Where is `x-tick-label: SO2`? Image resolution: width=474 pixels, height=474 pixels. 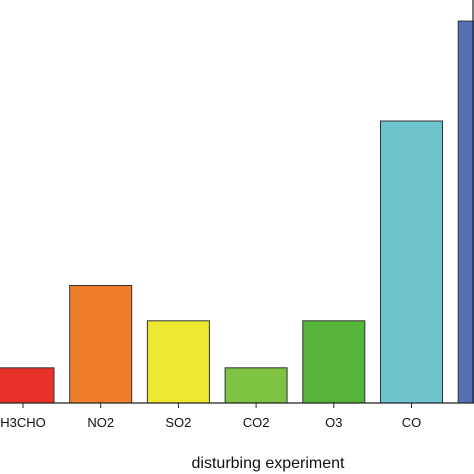 x-tick-label: SO2 is located at coordinates (178, 422).